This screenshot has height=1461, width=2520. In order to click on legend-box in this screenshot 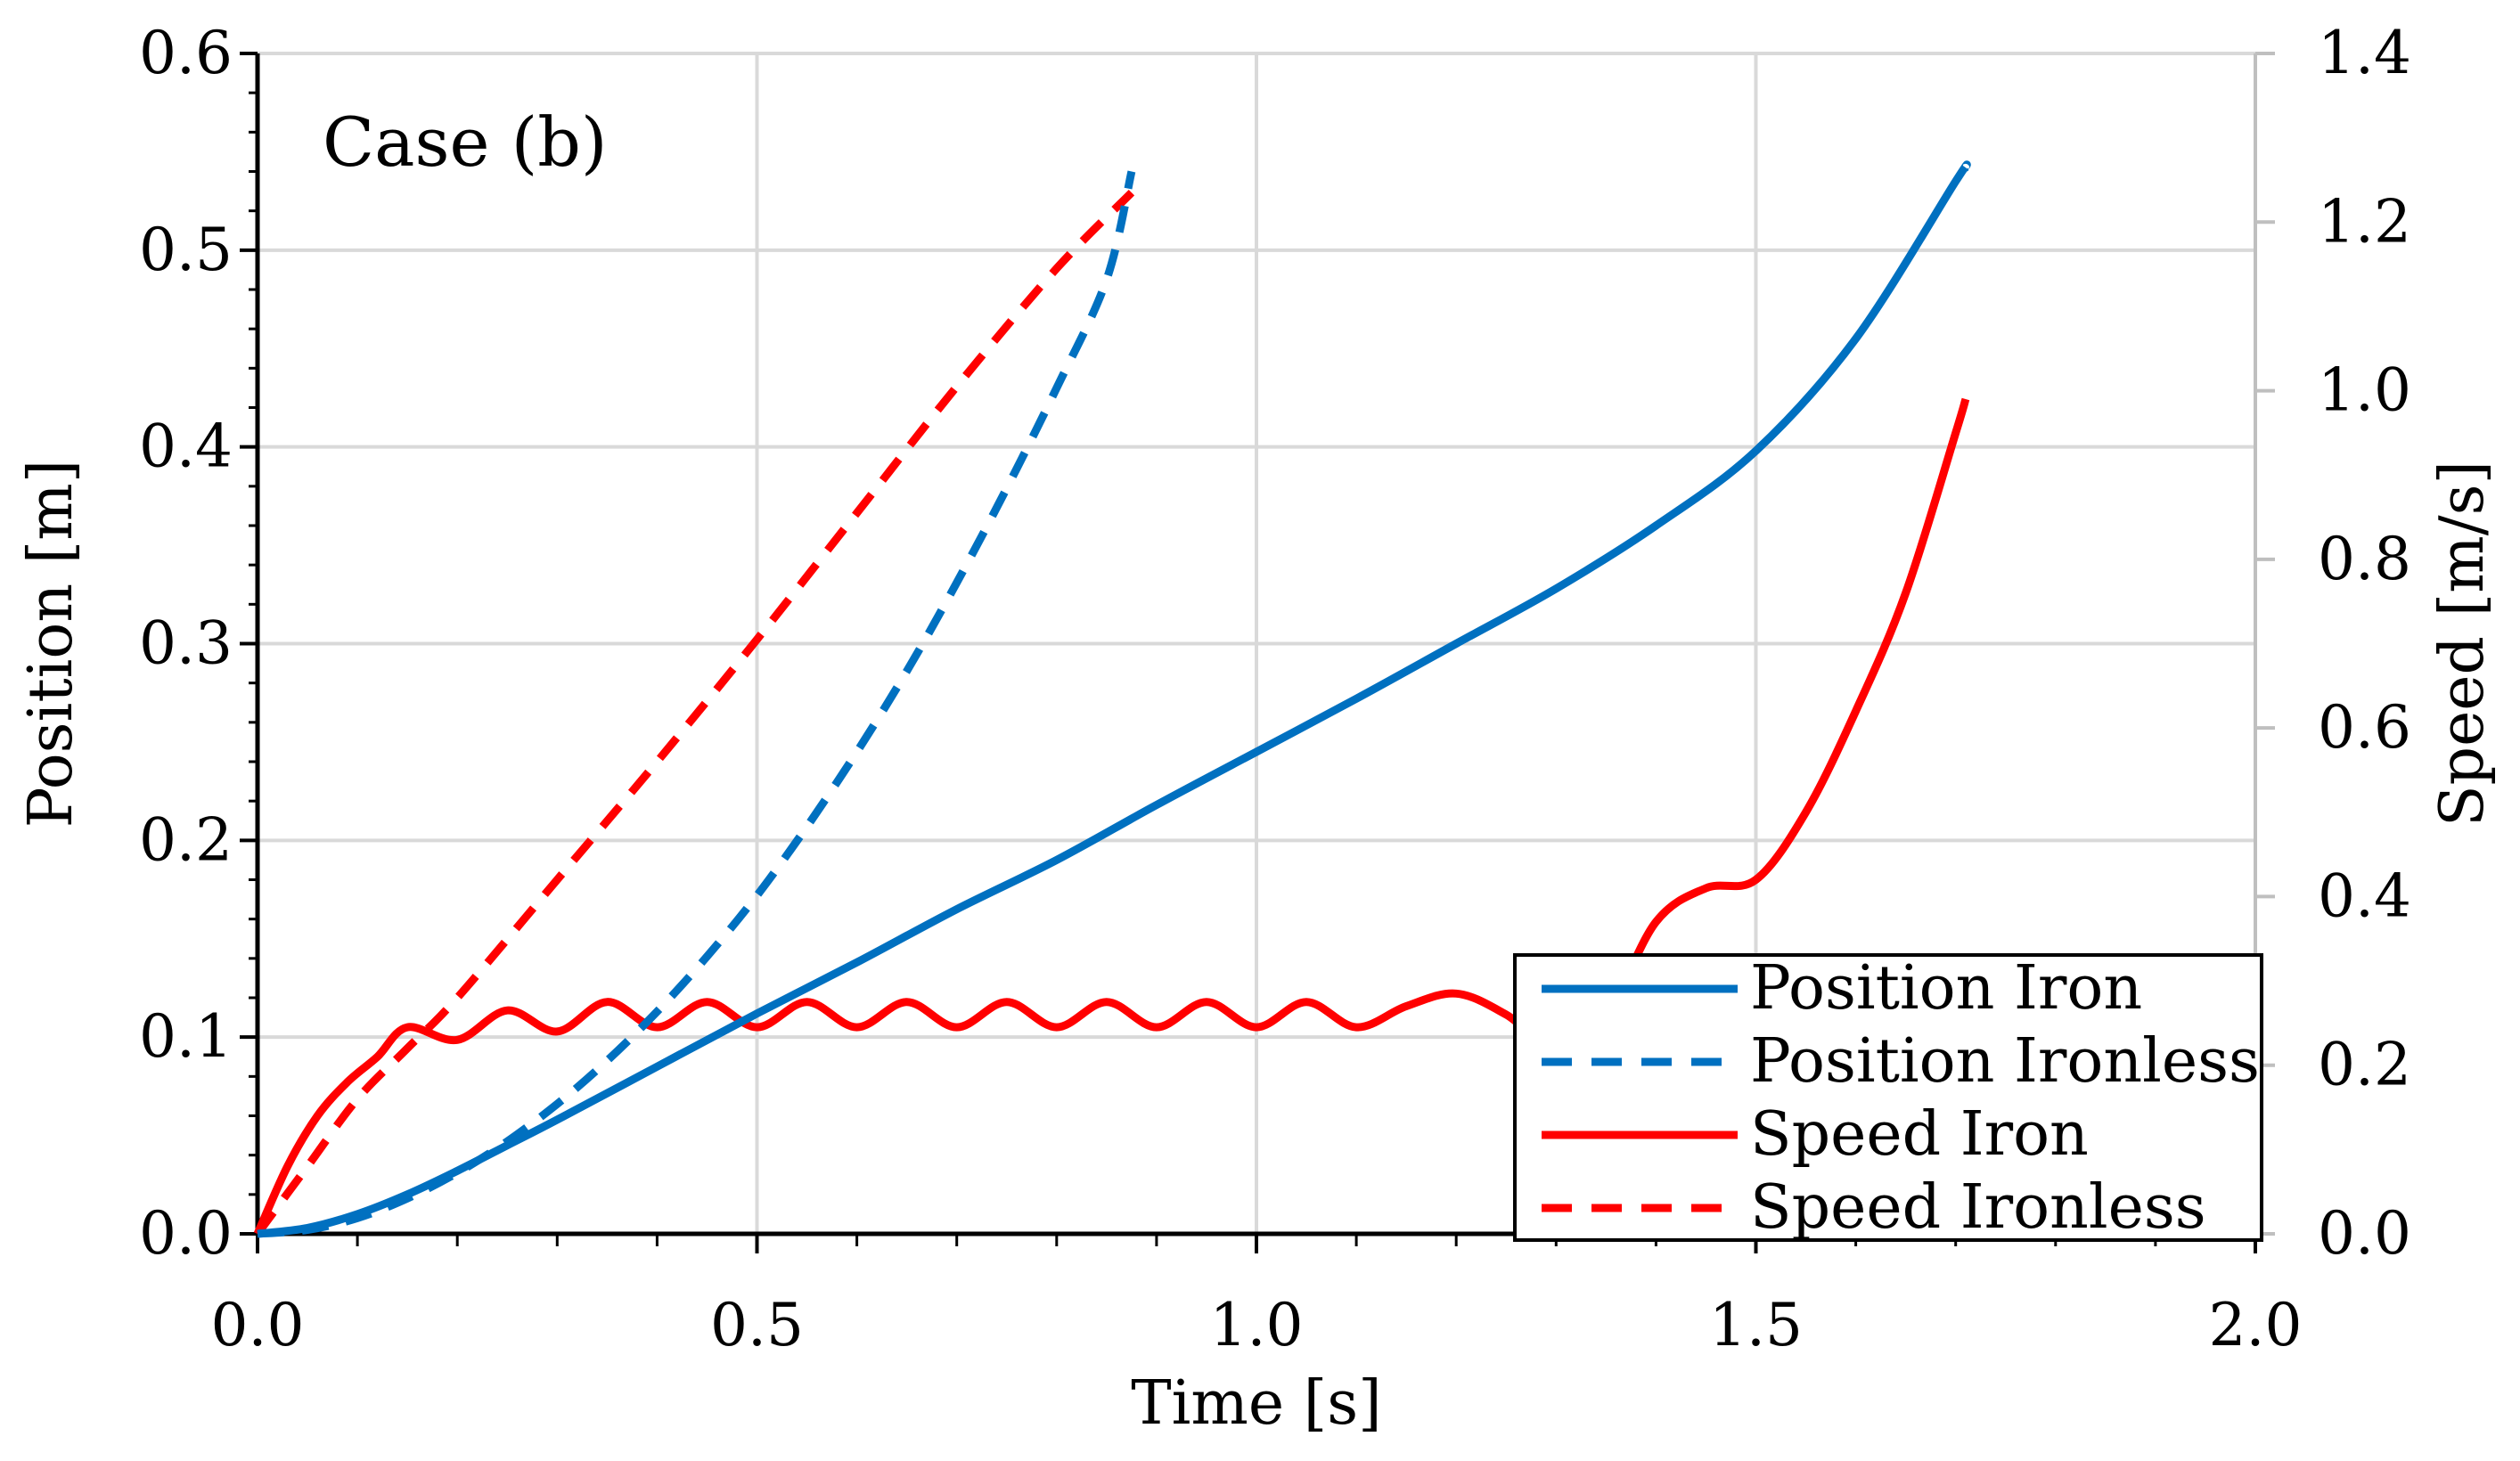, I will do `click(1888, 1098)`.